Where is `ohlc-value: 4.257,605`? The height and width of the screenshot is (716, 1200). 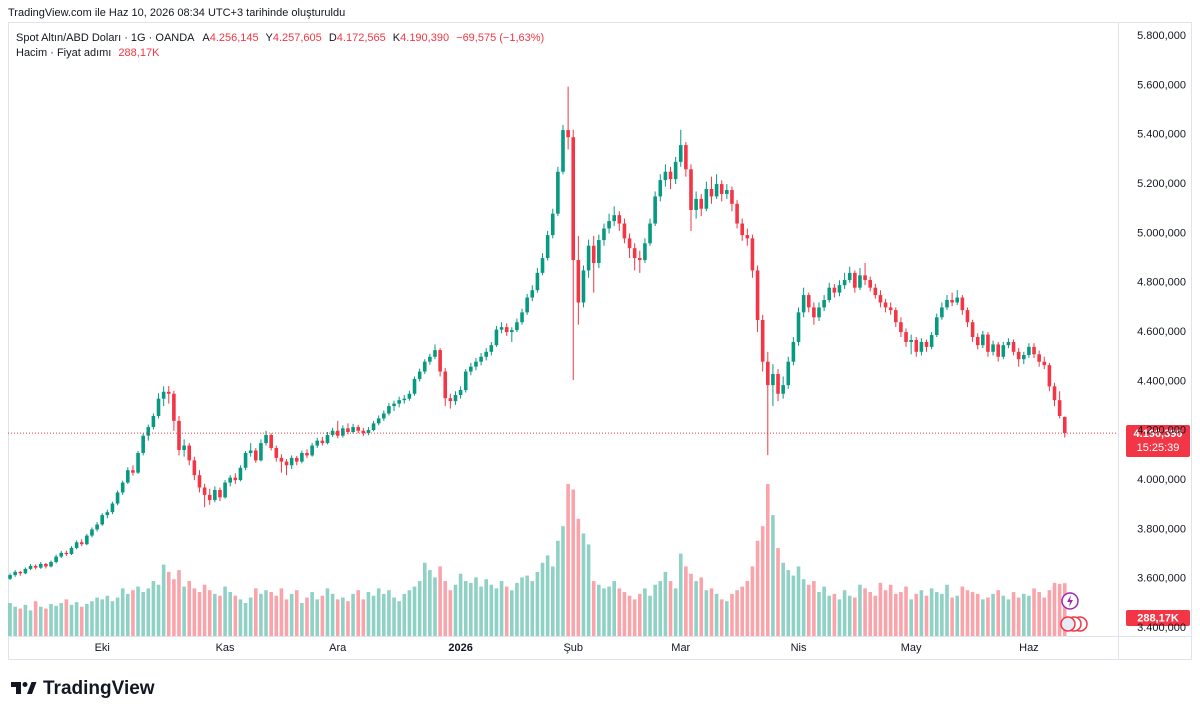
ohlc-value: 4.257,605 is located at coordinates (297, 38).